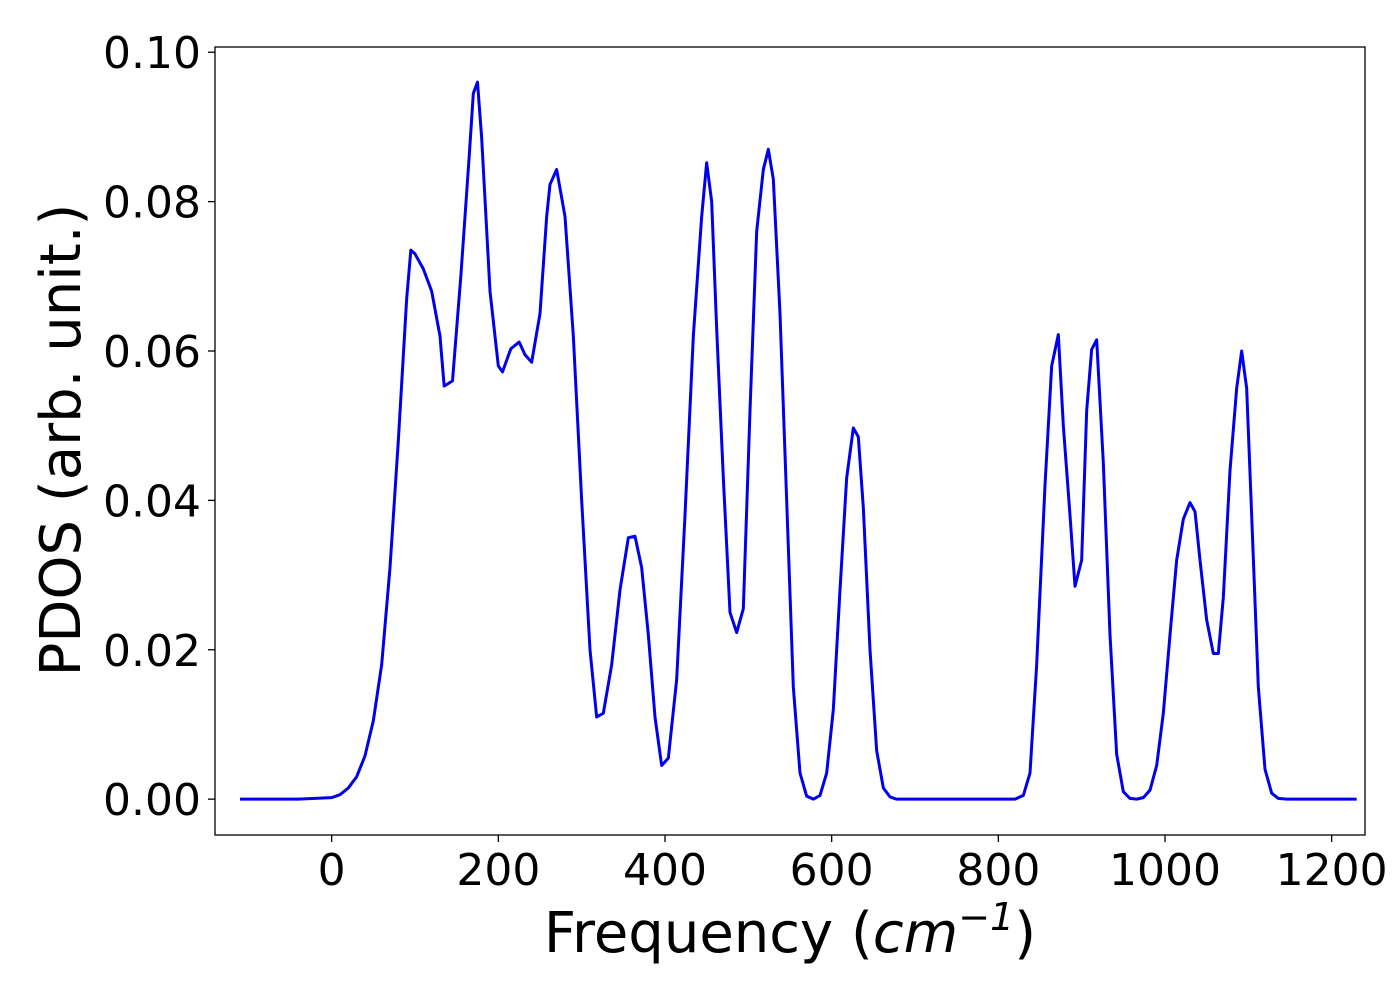 The height and width of the screenshot is (1000, 1400). Describe the element at coordinates (998, 870) in the screenshot. I see `x-tick-label: 800` at that location.